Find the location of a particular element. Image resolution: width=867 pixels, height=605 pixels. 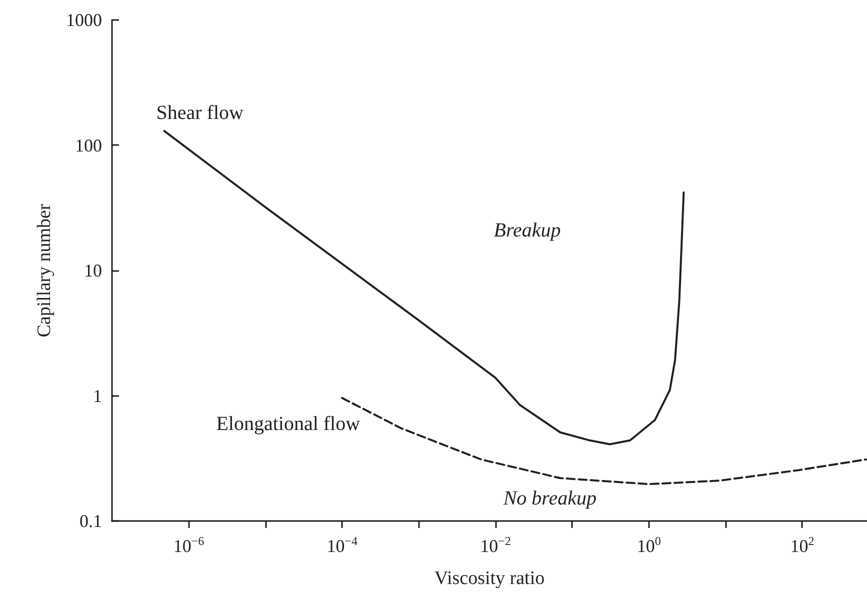

y-tick-label: 1000 is located at coordinates (84, 20).